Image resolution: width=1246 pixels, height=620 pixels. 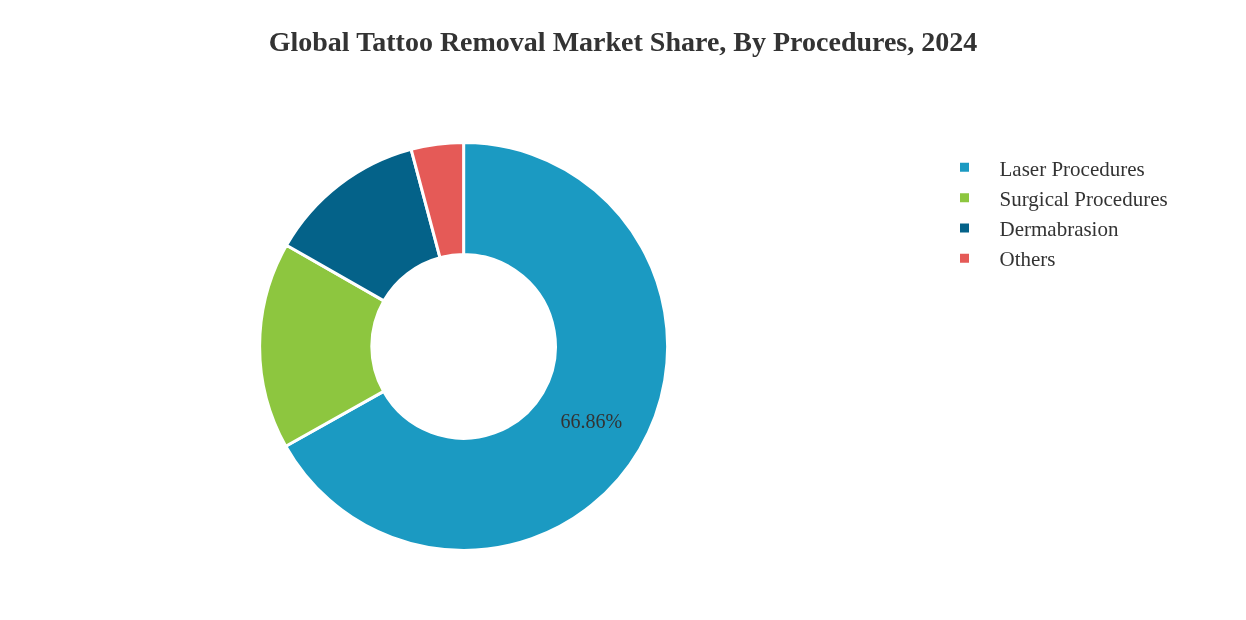 I want to click on legend-label: Dermabrasion, so click(x=1059, y=229).